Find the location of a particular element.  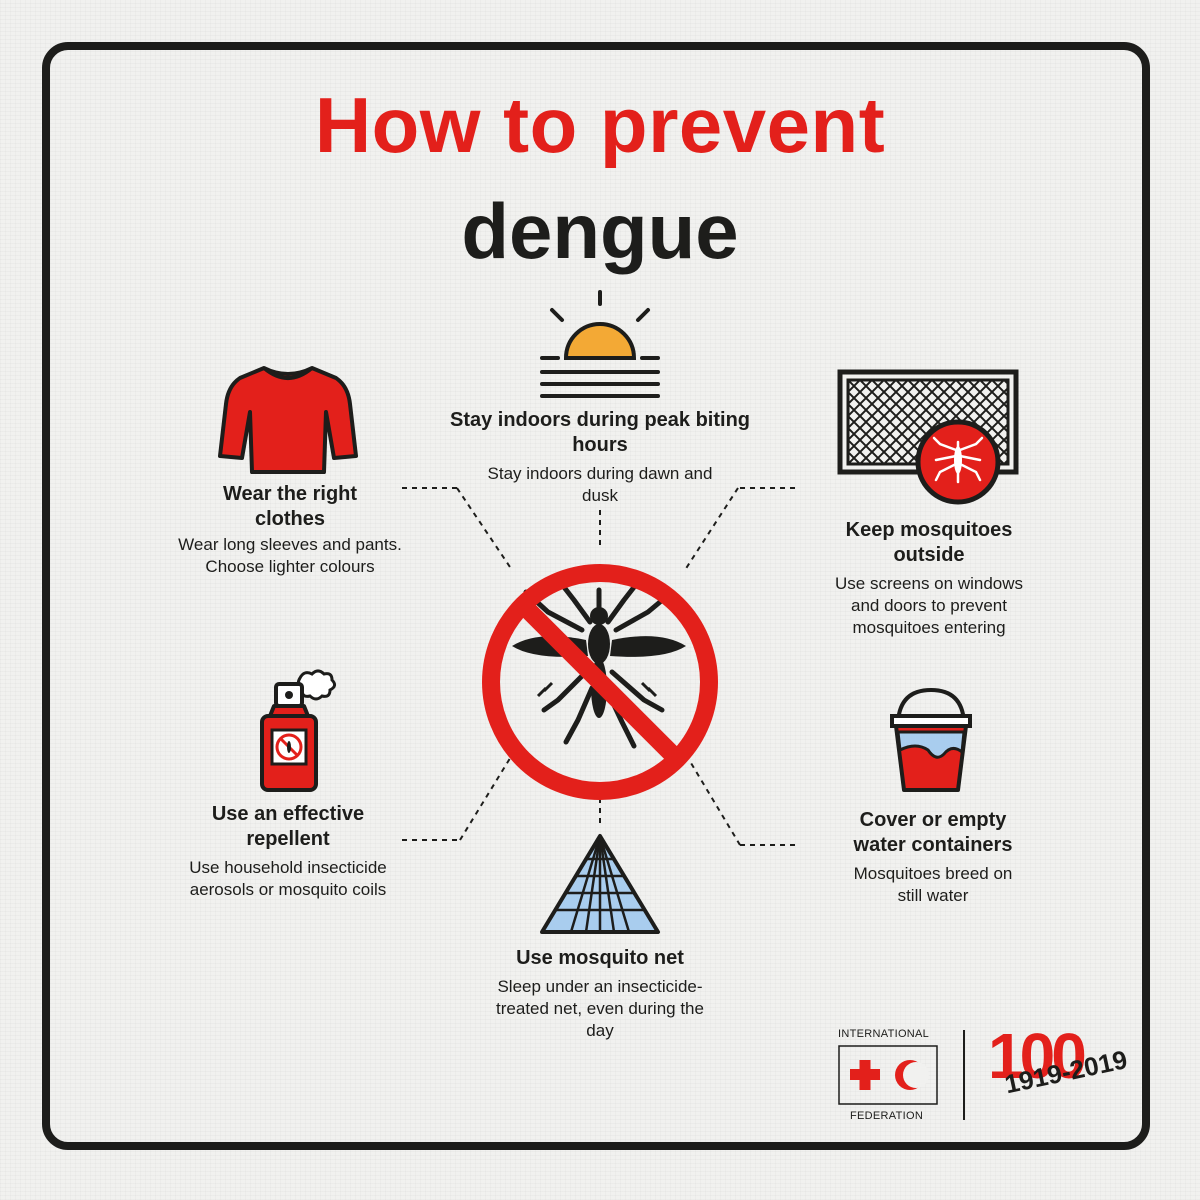

no-mosquito-icon is located at coordinates (600, 682).